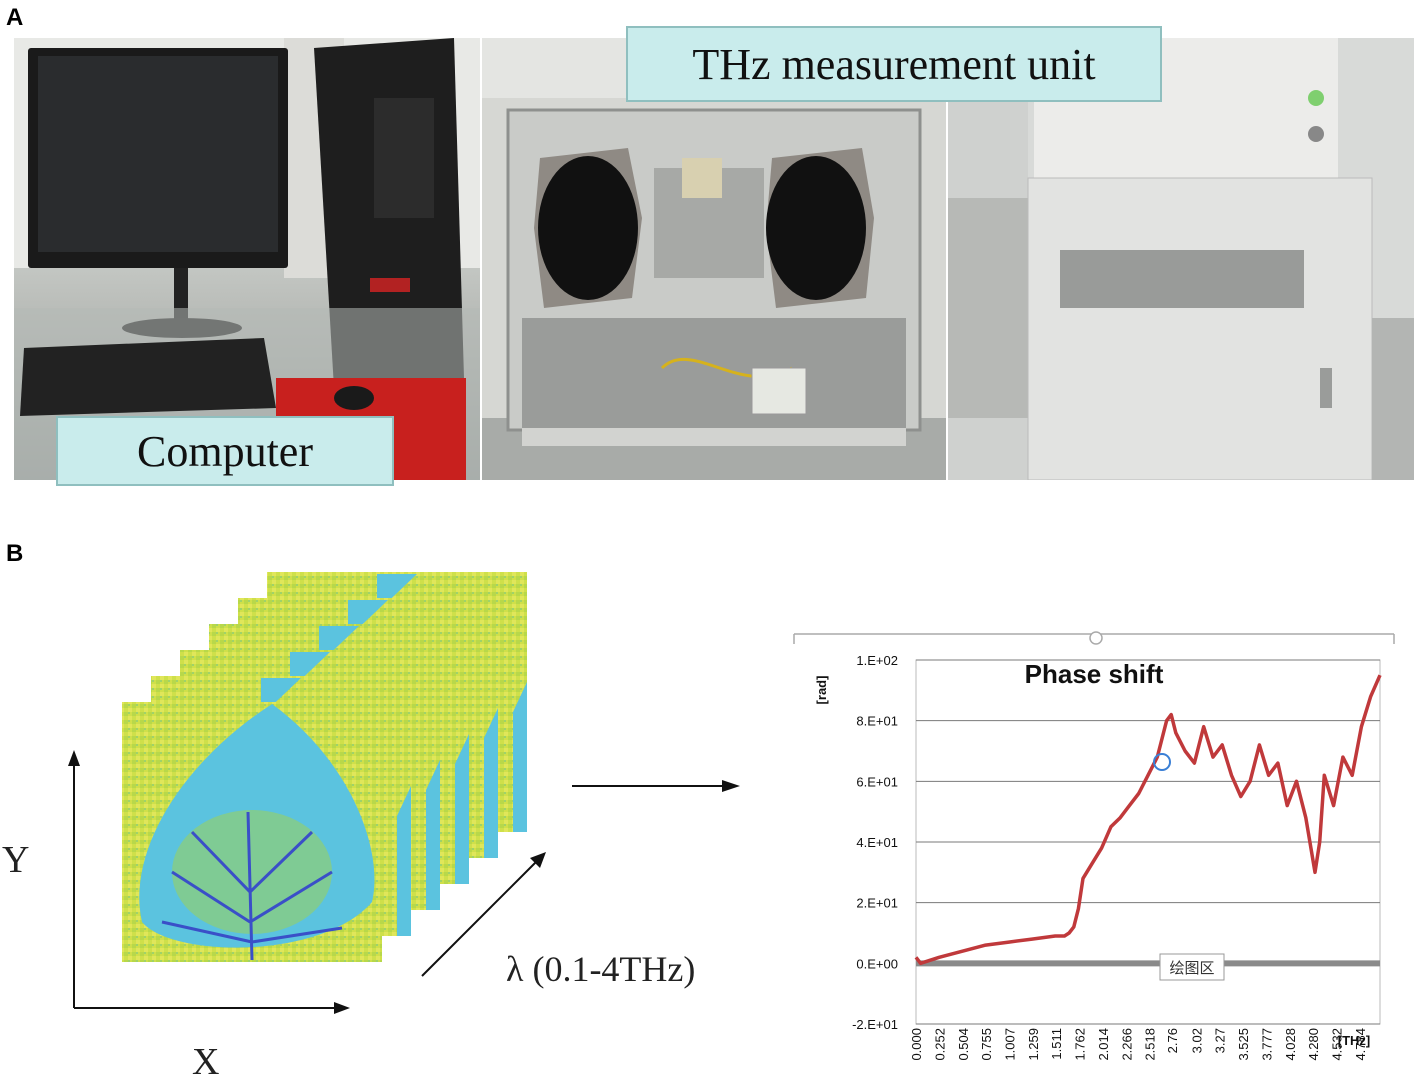 This screenshot has height=1087, width=1417. I want to click on phase-shift-line, so click(1148, 820).